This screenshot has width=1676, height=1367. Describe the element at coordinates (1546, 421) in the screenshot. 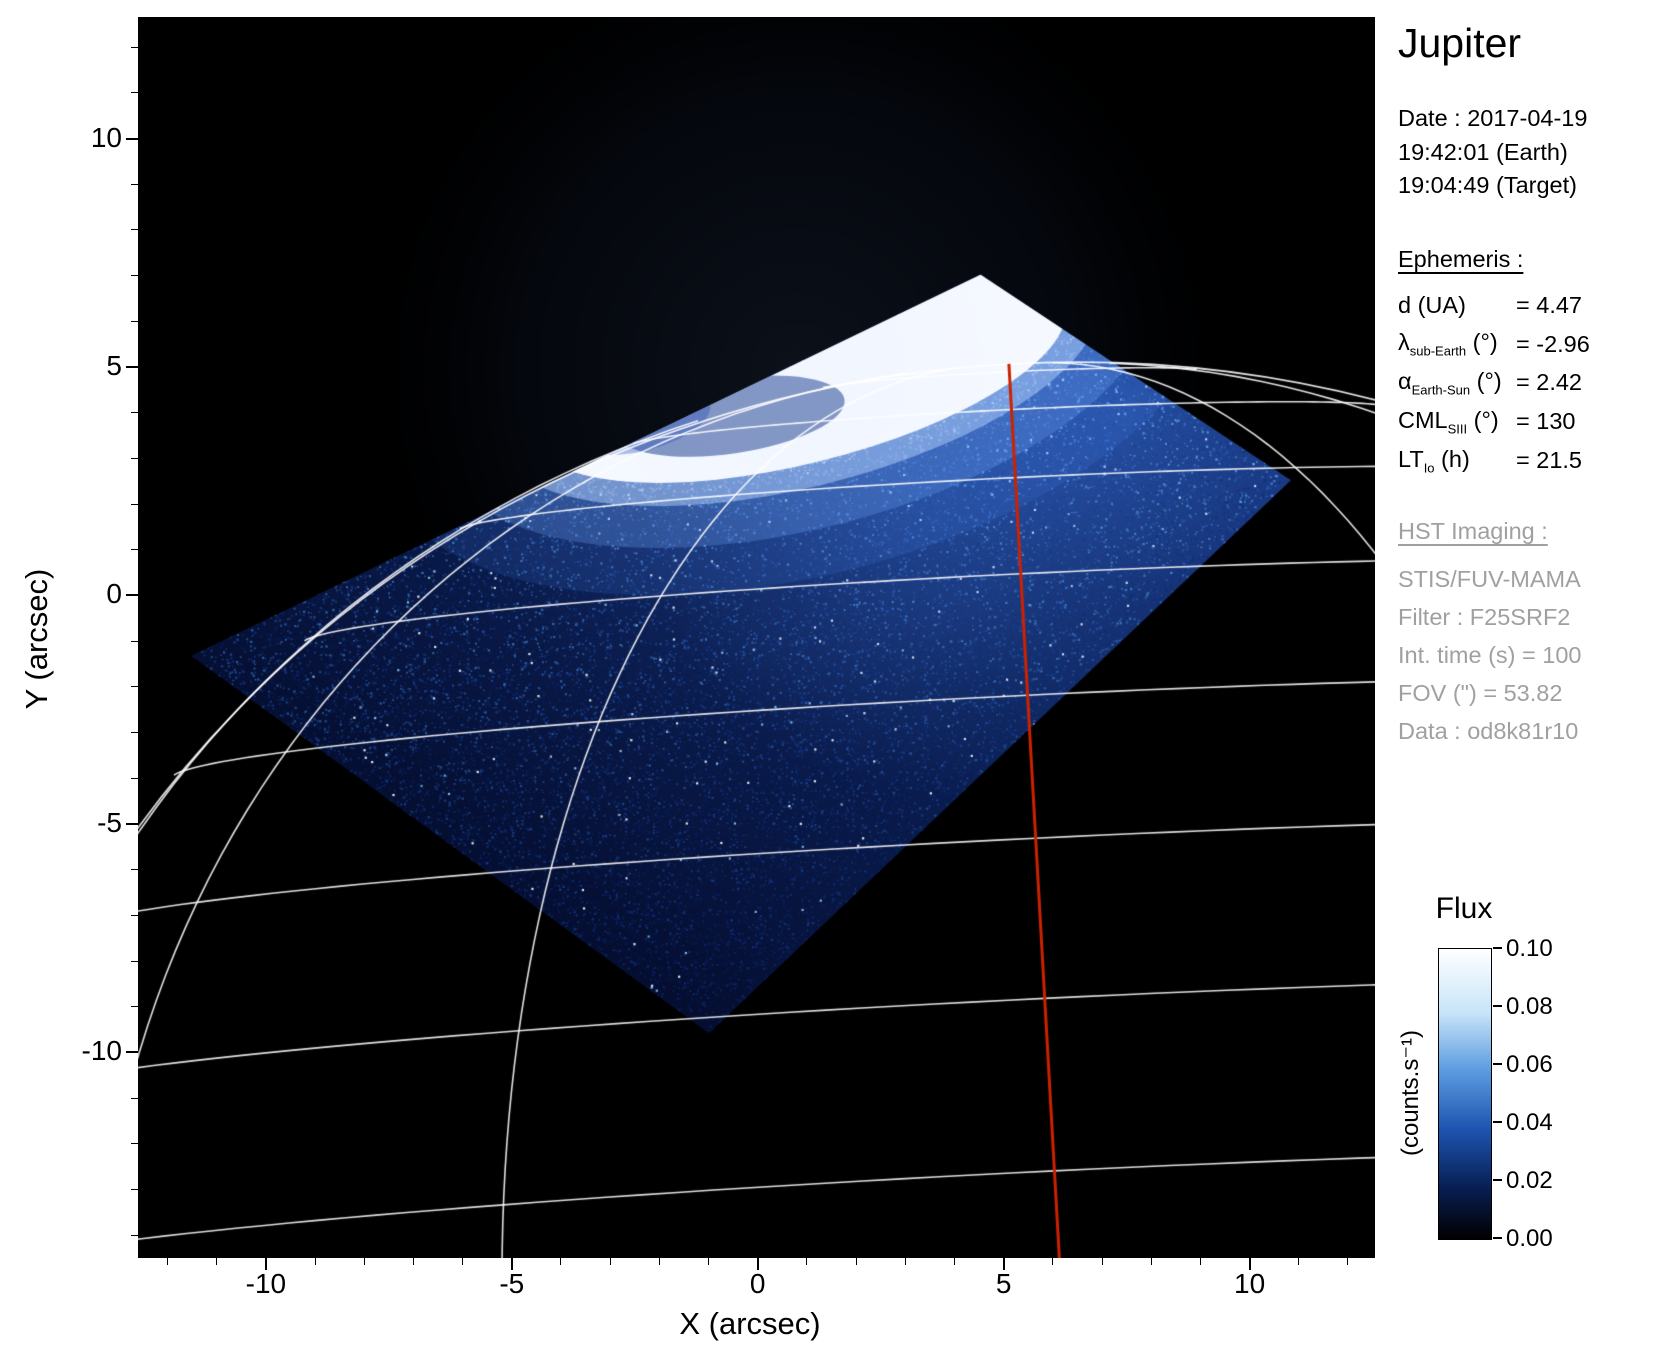

I see `ephemeris-value: = 130` at that location.